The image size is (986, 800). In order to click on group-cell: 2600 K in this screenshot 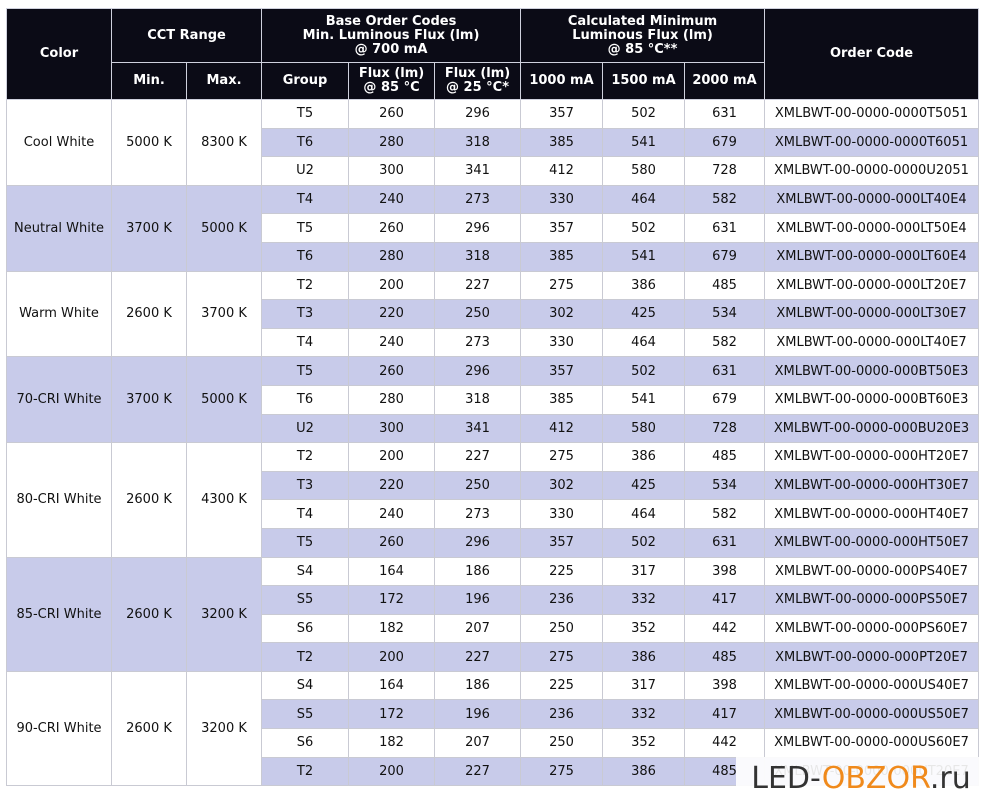, I will do `click(149, 314)`.